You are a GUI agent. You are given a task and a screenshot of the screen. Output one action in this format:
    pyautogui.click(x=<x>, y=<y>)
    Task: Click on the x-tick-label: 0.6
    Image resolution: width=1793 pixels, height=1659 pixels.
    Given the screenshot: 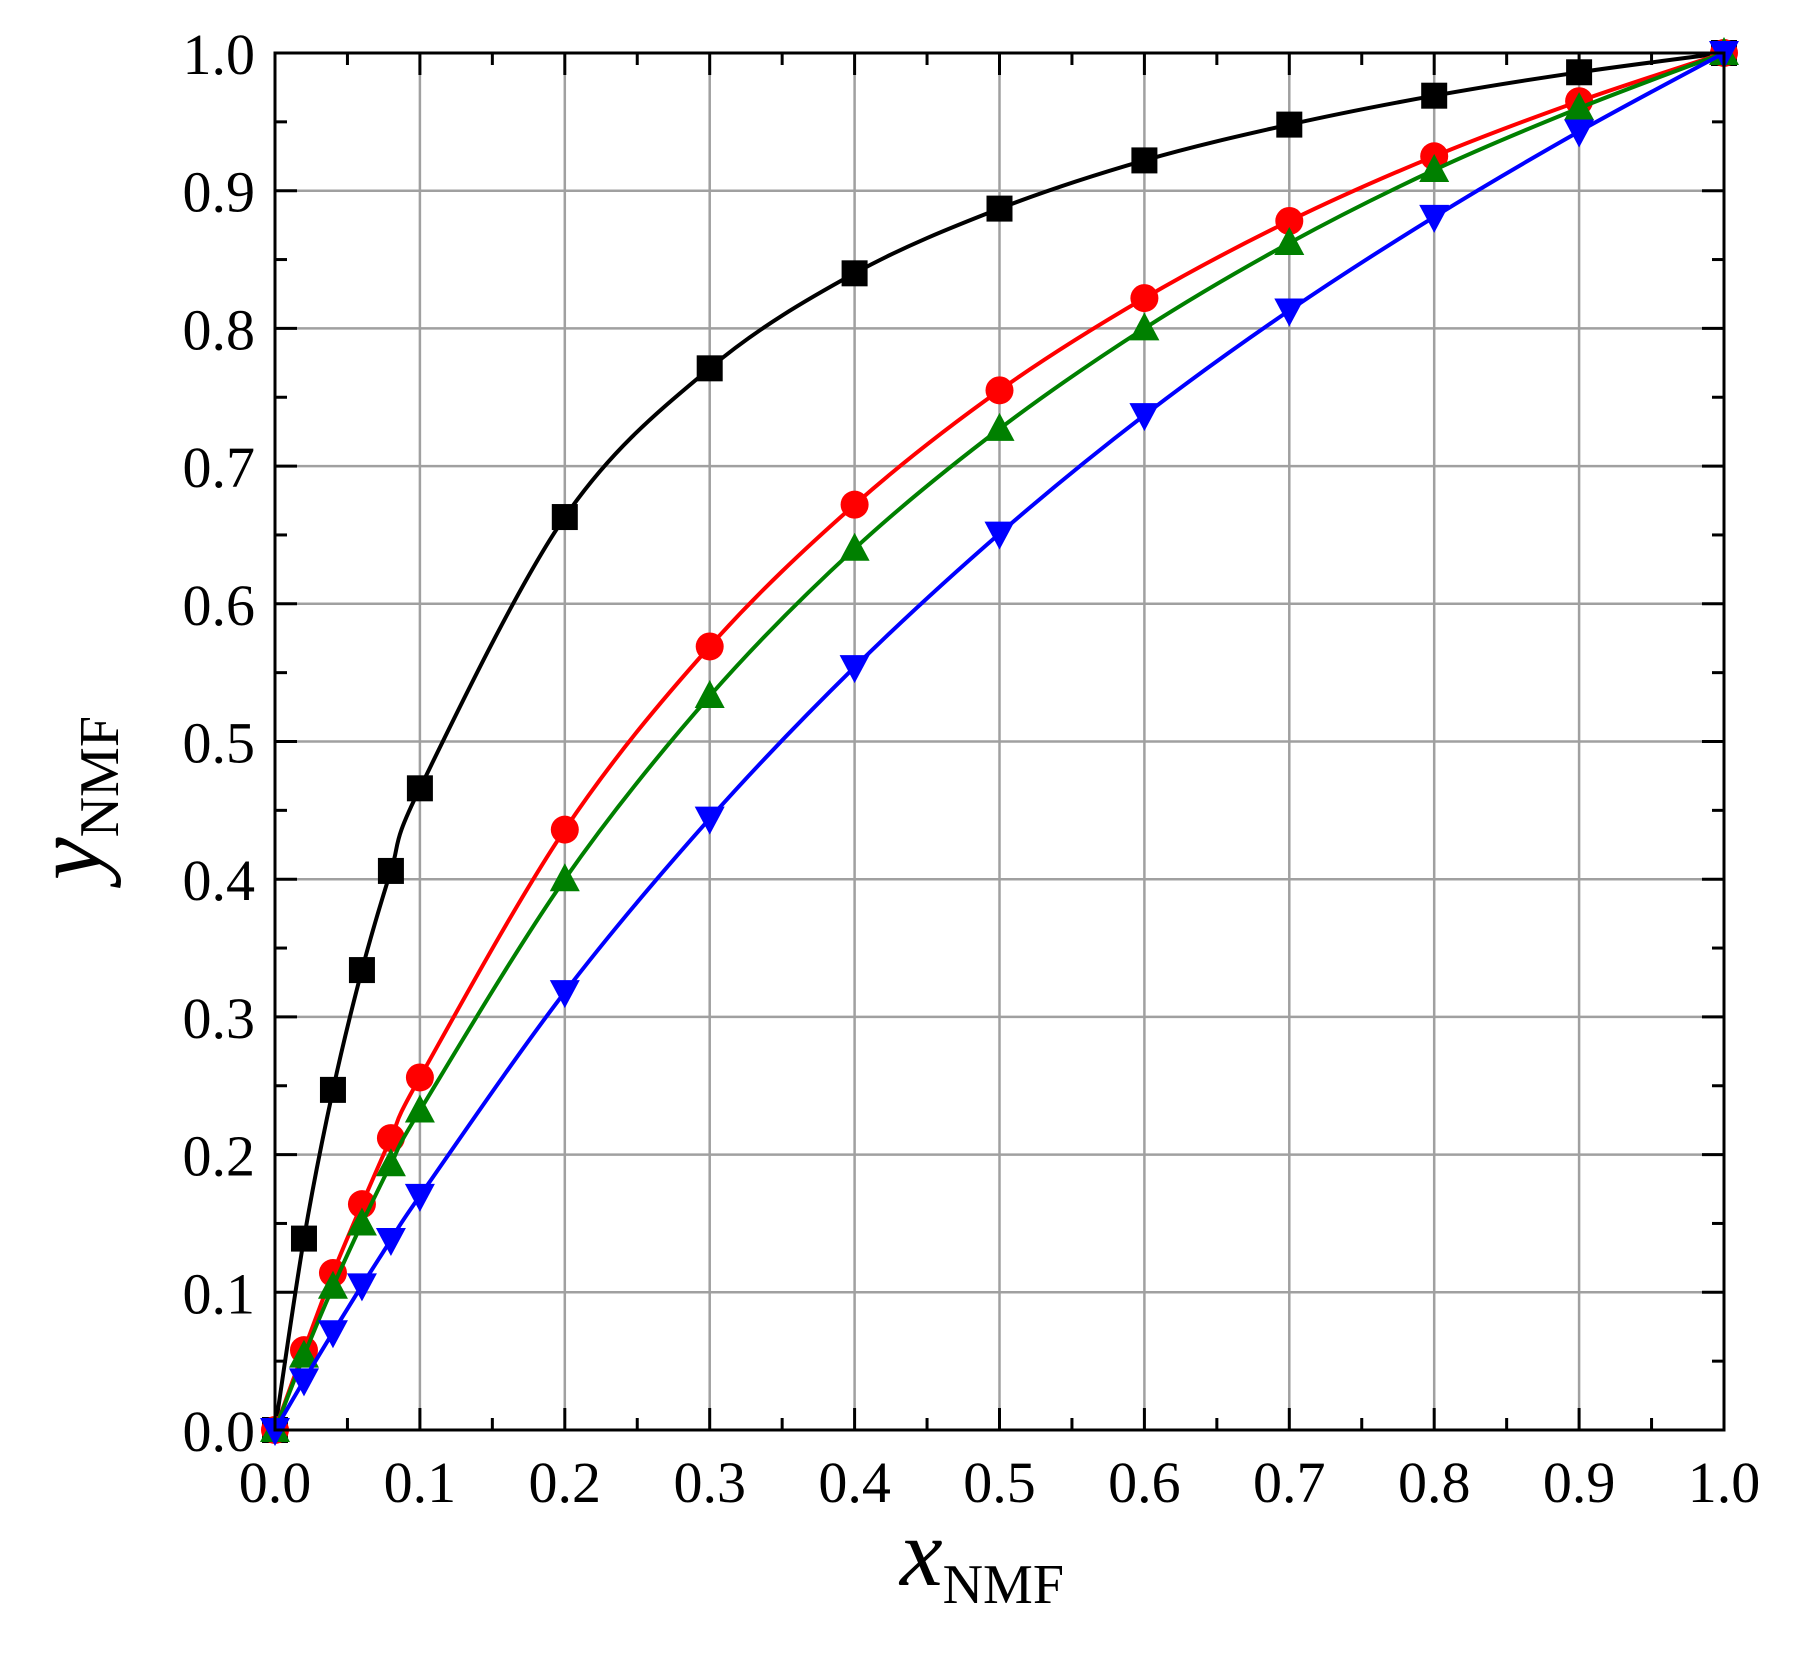 What is the action you would take?
    pyautogui.click(x=1144, y=1482)
    